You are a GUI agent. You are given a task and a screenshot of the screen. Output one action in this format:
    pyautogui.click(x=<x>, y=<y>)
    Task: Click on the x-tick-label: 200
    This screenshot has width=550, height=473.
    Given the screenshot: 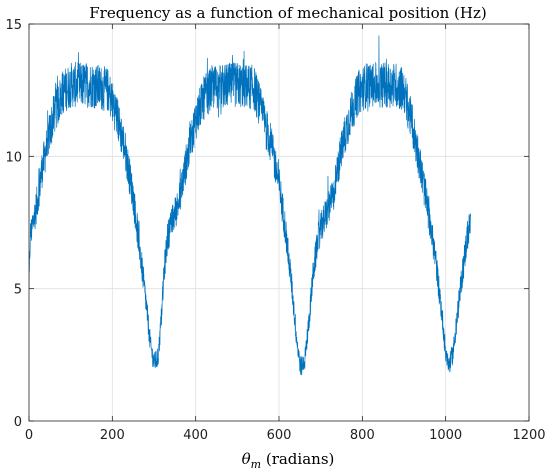 What is the action you would take?
    pyautogui.click(x=112, y=435)
    